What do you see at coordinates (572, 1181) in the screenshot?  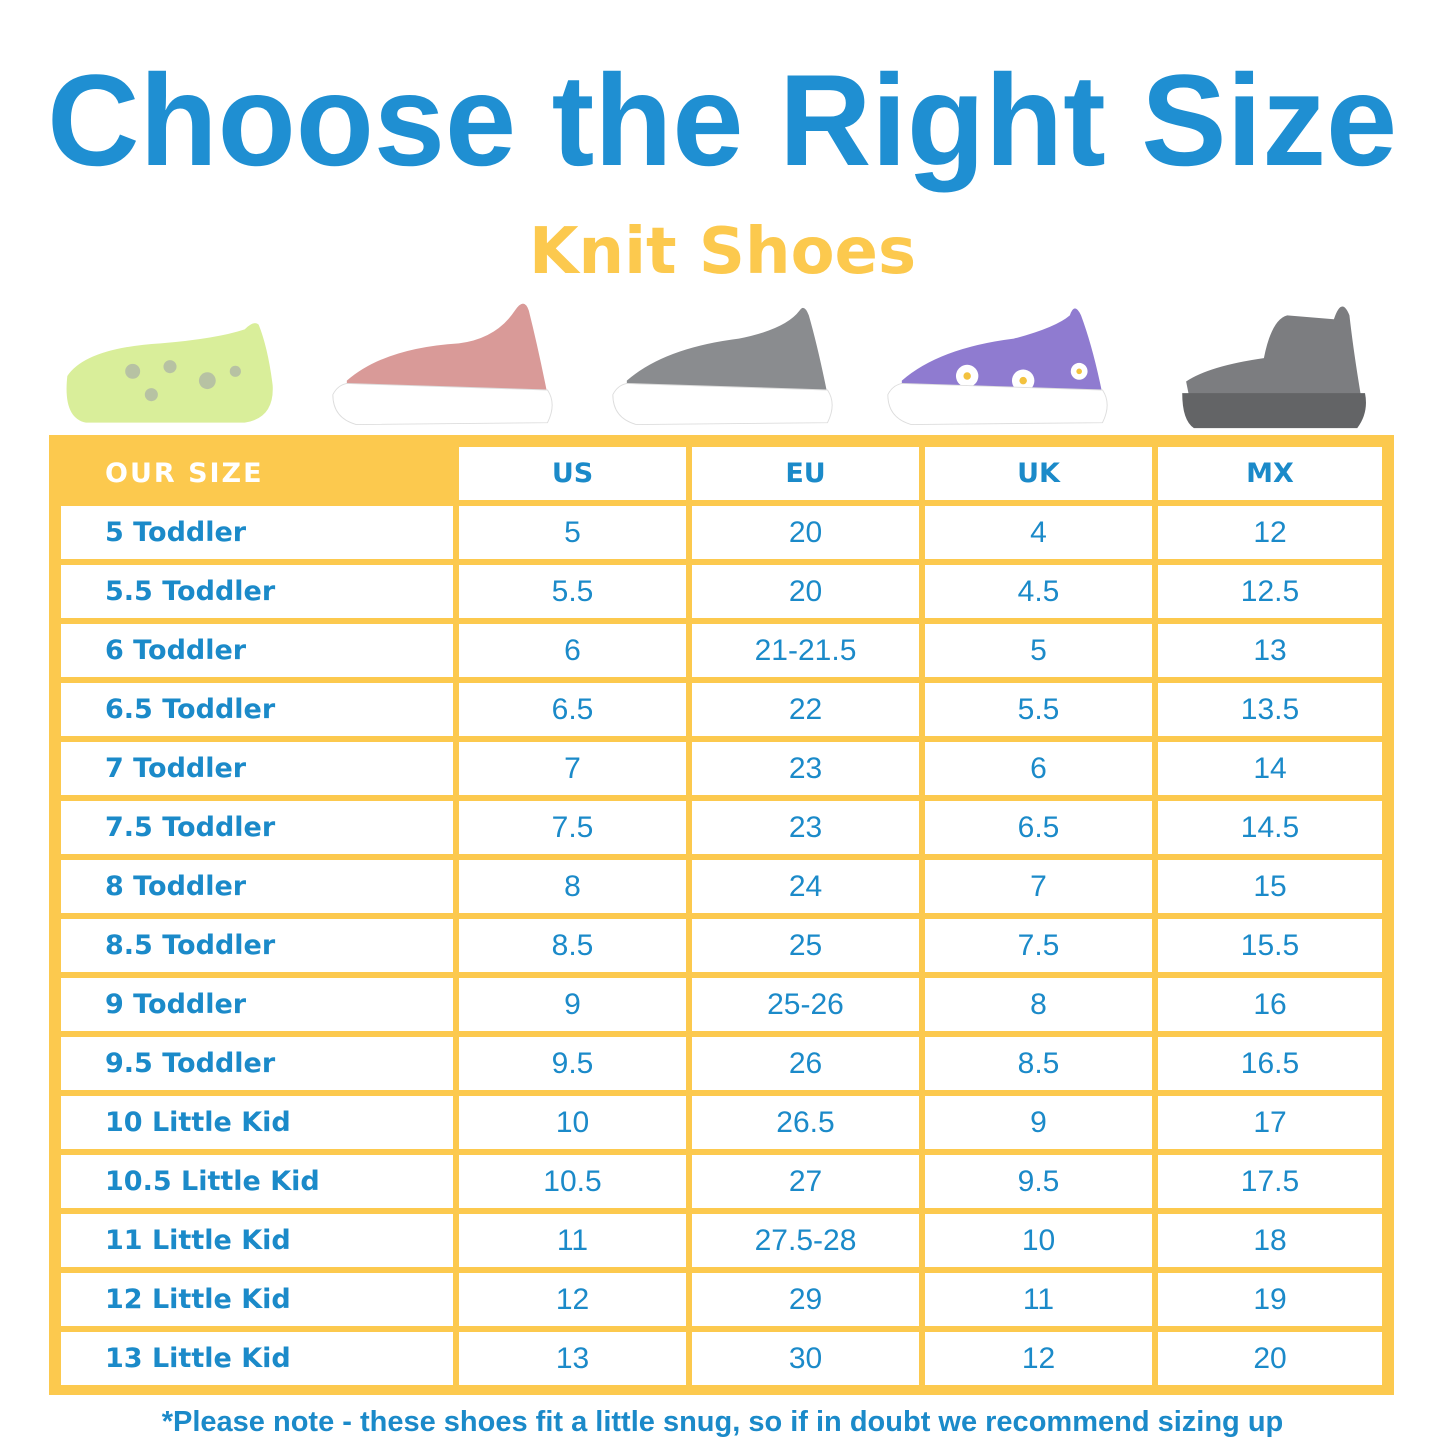 I see `size-value-cell-us: 10.5` at bounding box center [572, 1181].